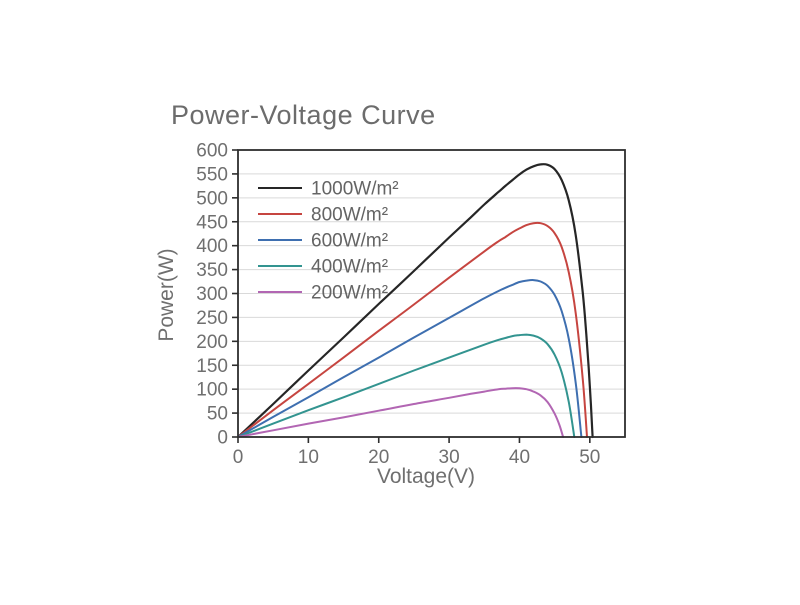 The height and width of the screenshot is (605, 800). I want to click on x-axis-label: Voltage(V), so click(426, 476).